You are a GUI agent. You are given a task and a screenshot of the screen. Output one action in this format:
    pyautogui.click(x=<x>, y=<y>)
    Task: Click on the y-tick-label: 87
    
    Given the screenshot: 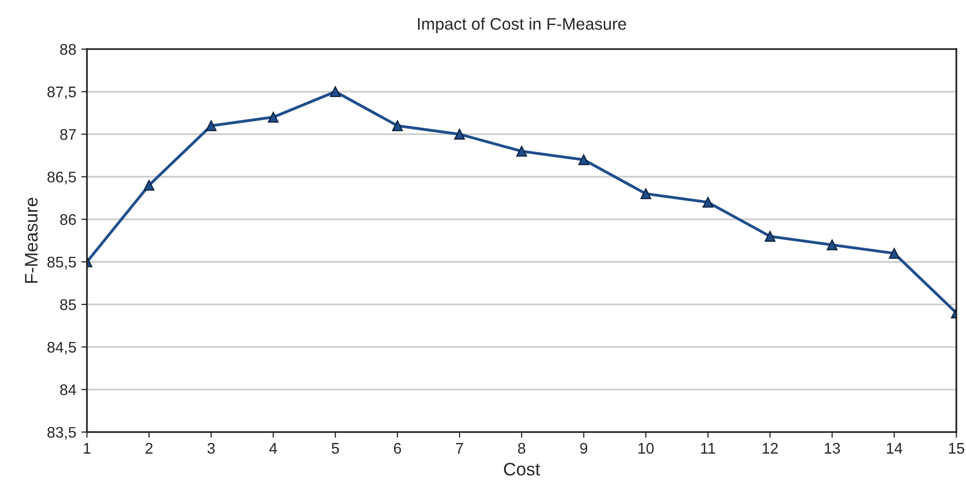 What is the action you would take?
    pyautogui.click(x=68, y=134)
    